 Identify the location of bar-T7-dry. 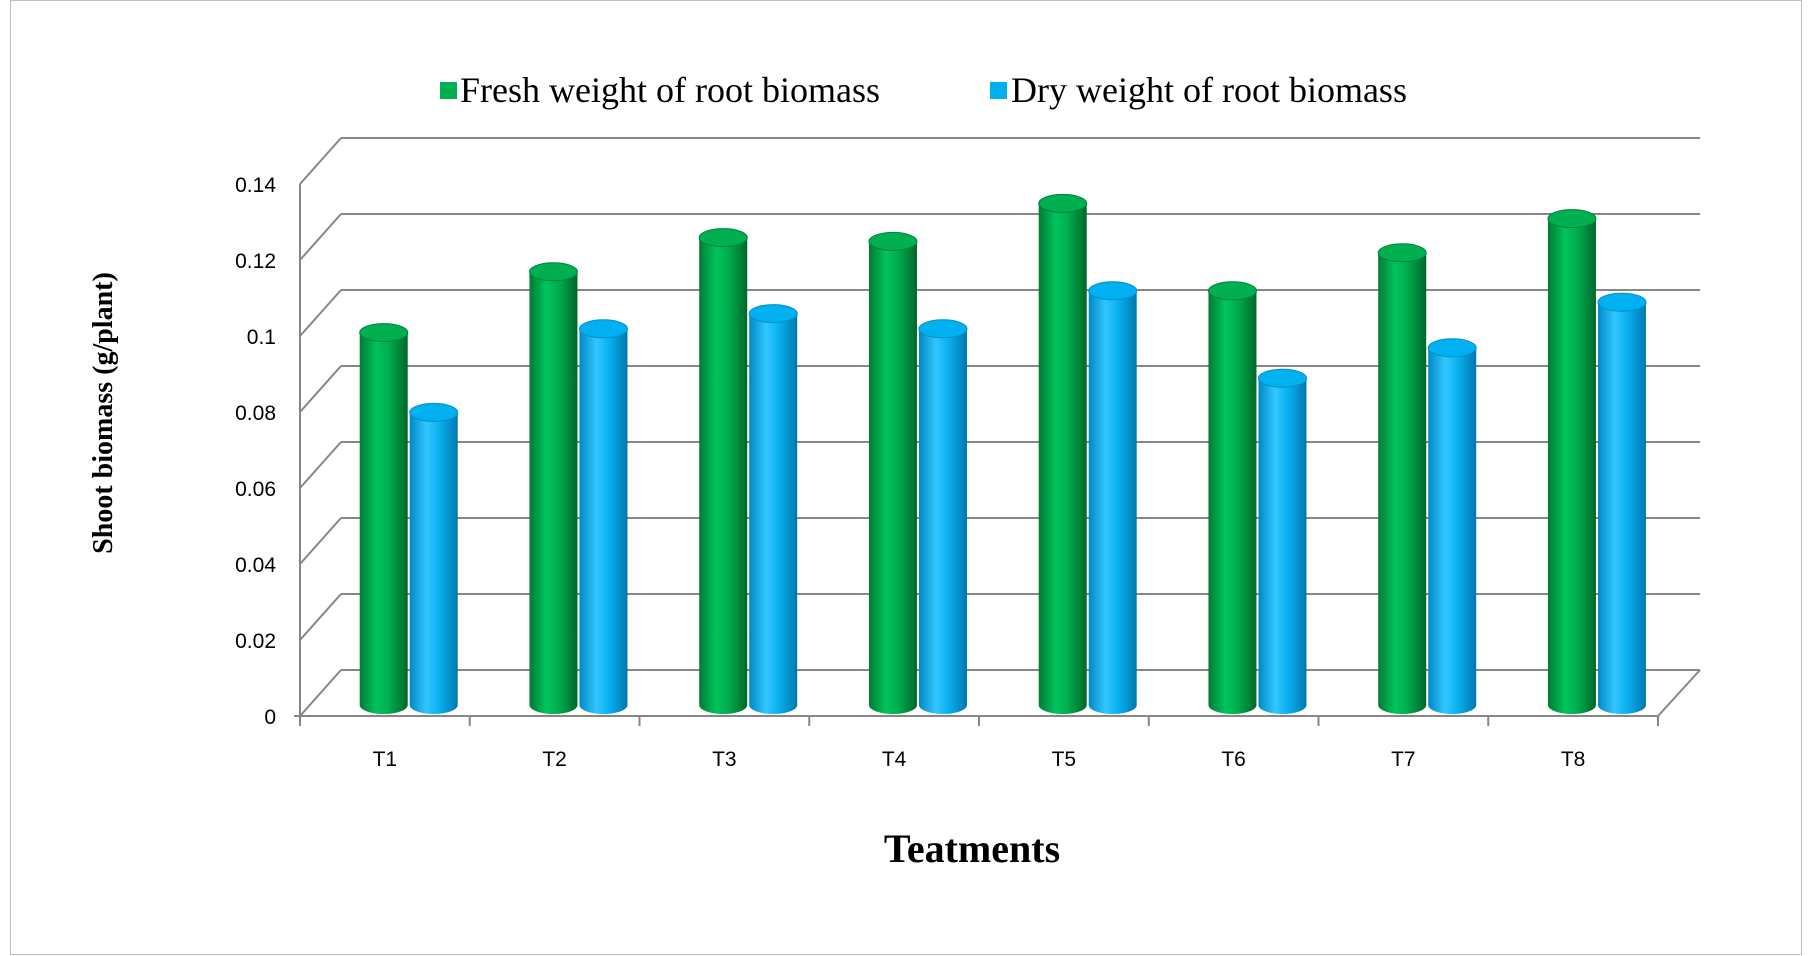
(1452, 526).